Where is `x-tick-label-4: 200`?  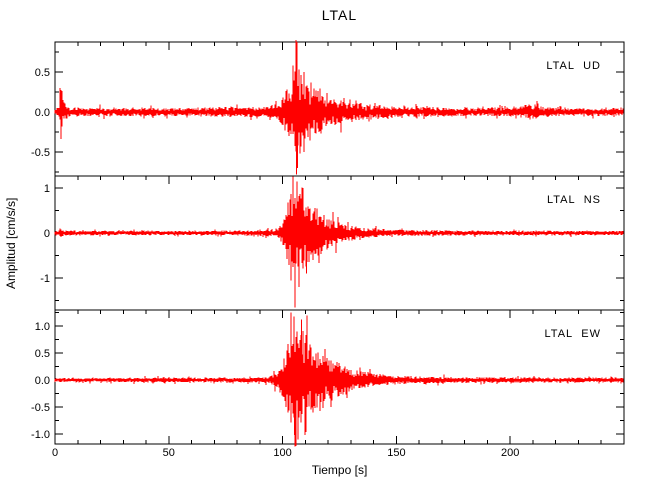
x-tick-label-4: 200 is located at coordinates (510, 453).